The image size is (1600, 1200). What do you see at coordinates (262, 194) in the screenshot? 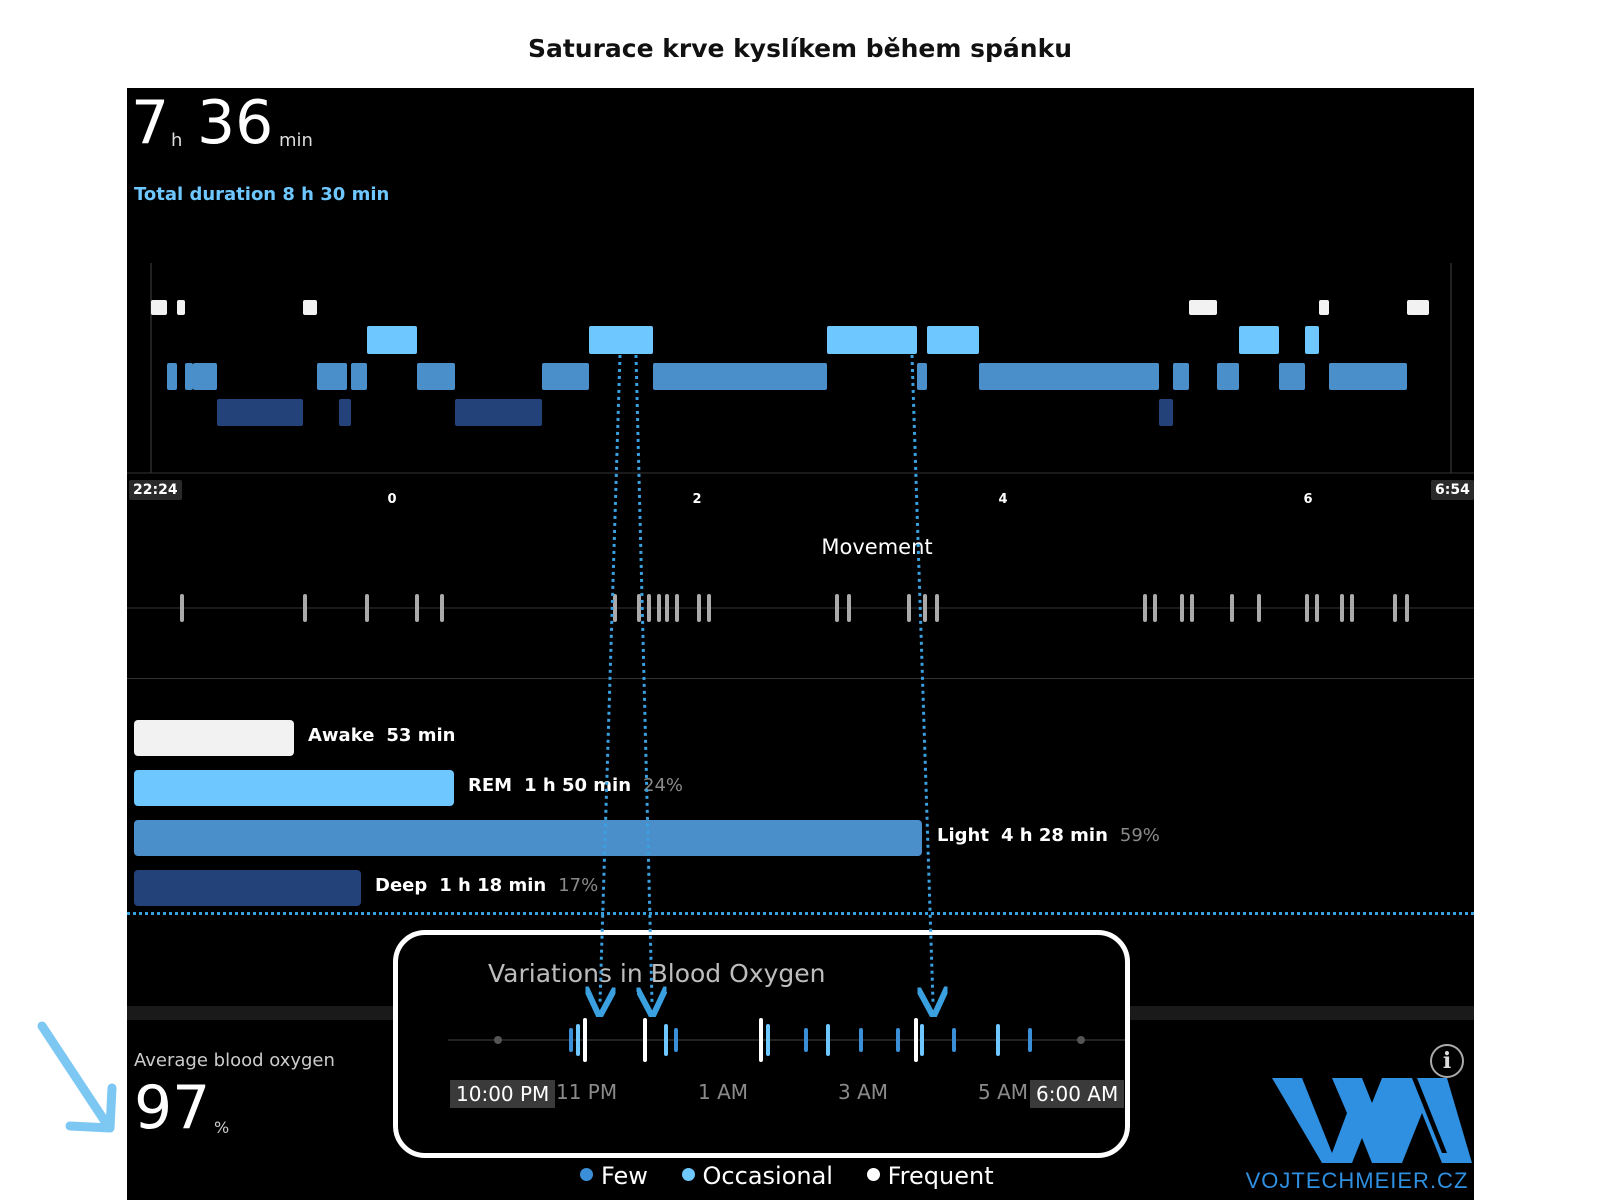
I see `total-duration: Total duration 8 h 30 min` at bounding box center [262, 194].